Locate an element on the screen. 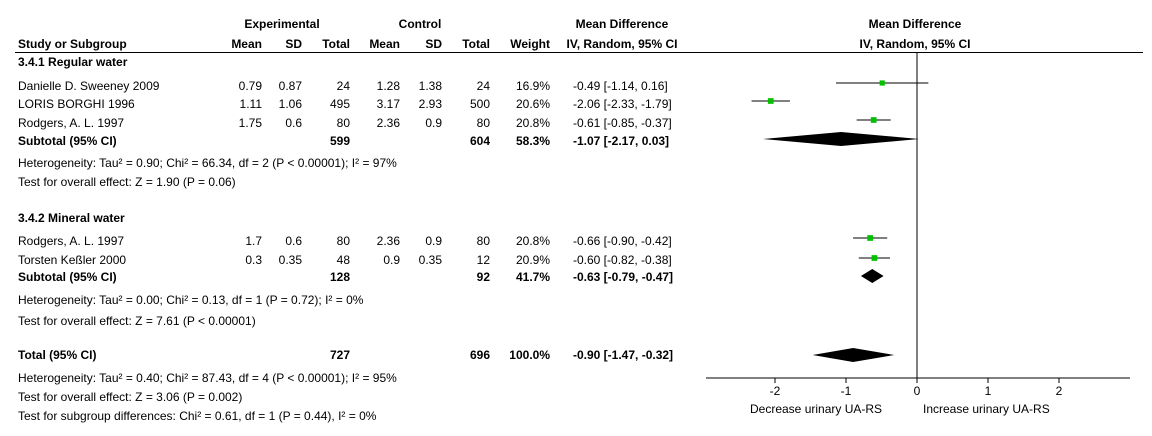  plot-header: Mean Difference is located at coordinates (915, 24).